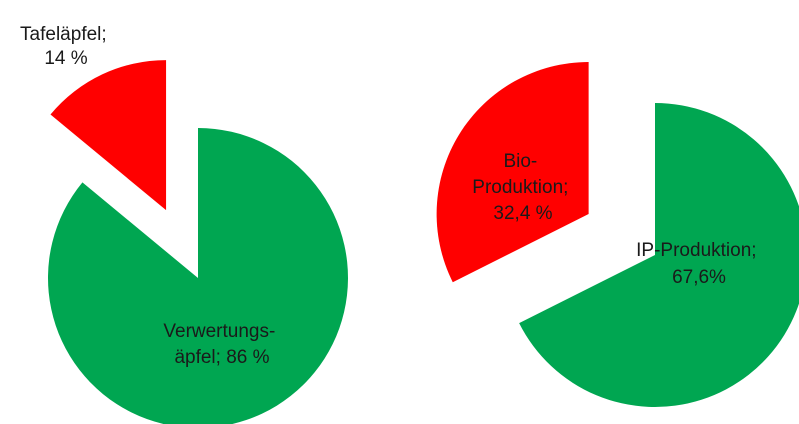 Image resolution: width=799 pixels, height=424 pixels. What do you see at coordinates (522, 213) in the screenshot?
I see `label-bio-line-3: 32,4 %` at bounding box center [522, 213].